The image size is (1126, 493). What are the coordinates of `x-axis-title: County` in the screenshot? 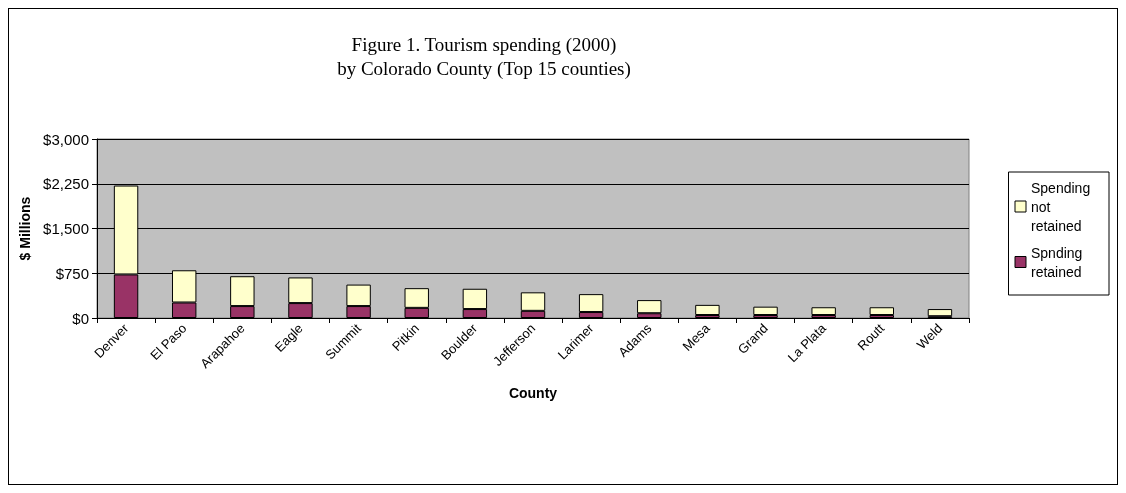 It's located at (533, 393).